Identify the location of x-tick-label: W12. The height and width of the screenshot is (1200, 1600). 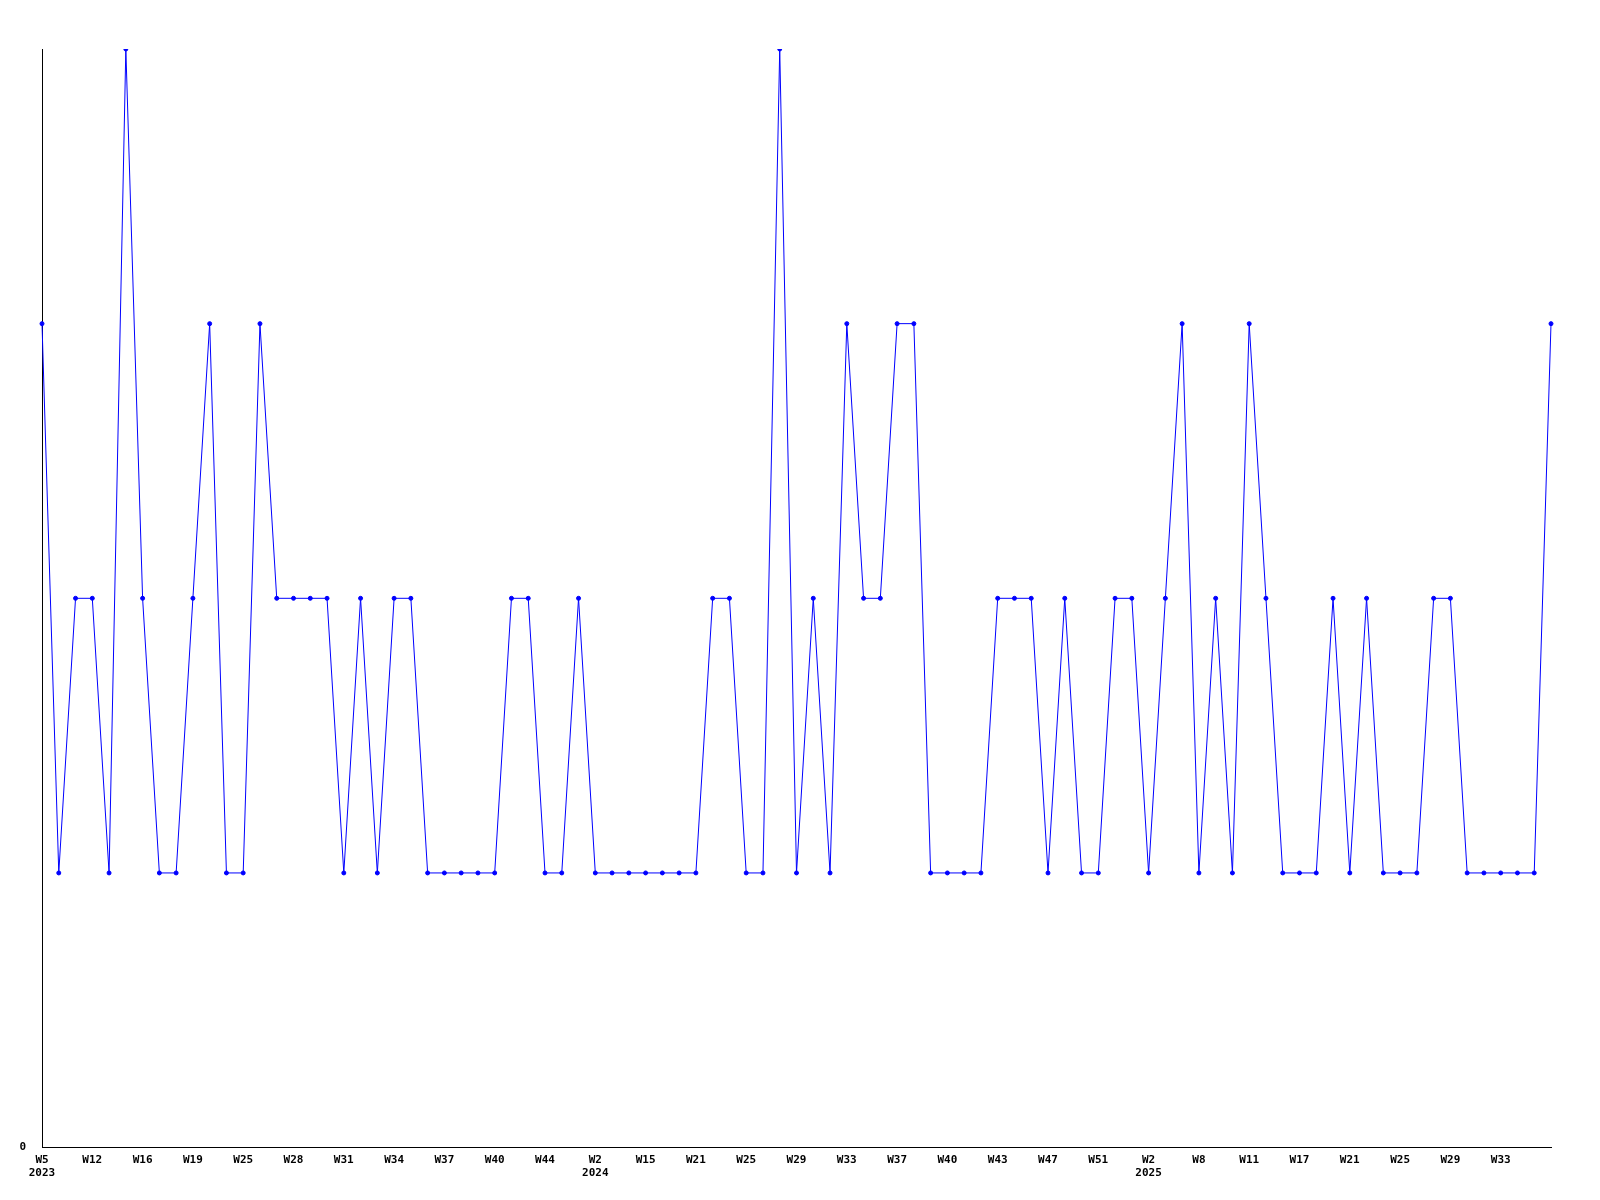
(92, 1160).